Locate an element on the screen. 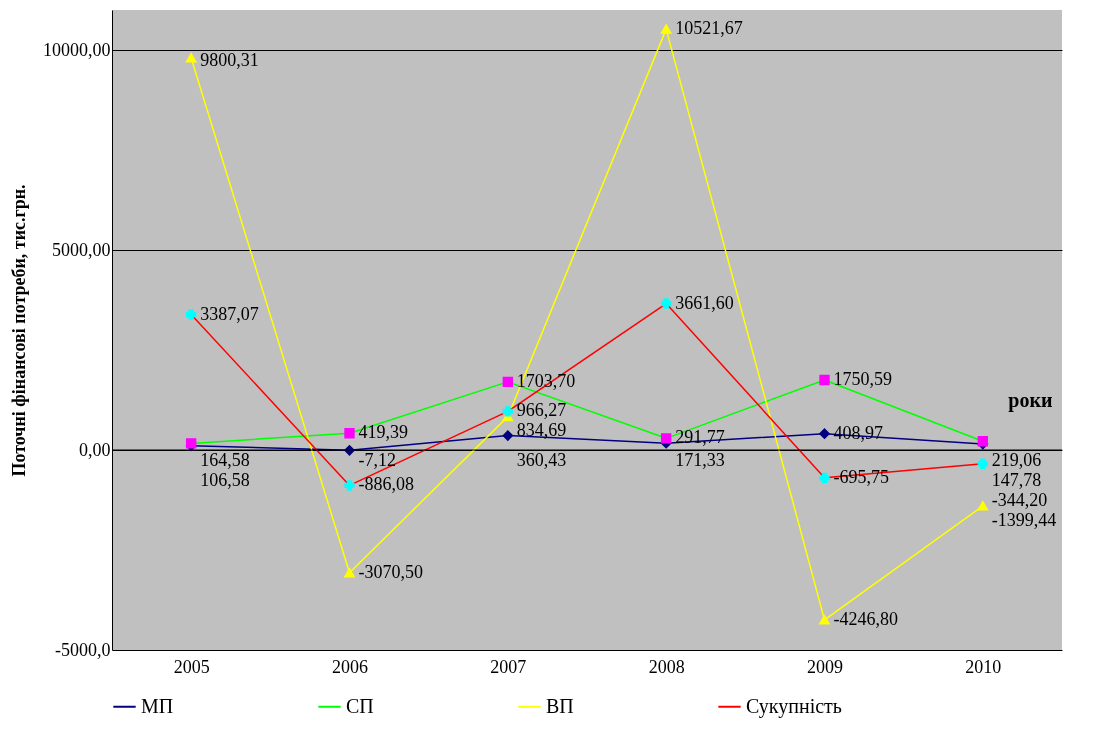 This screenshot has height=756, width=1115. x-tick-label: 2005 is located at coordinates (191, 666).